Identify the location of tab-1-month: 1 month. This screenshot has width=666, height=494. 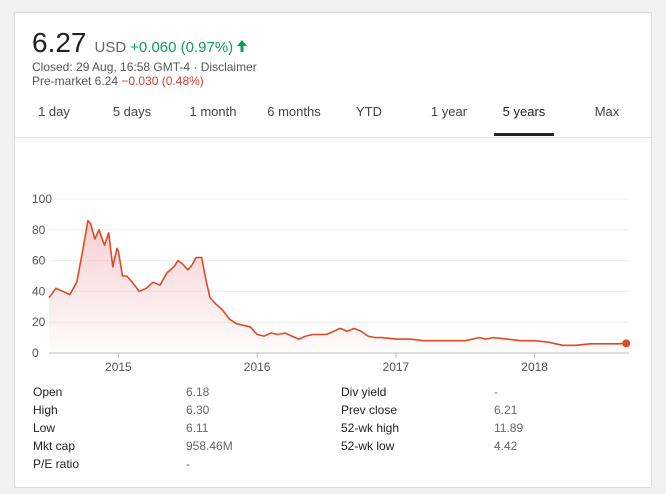
(213, 111).